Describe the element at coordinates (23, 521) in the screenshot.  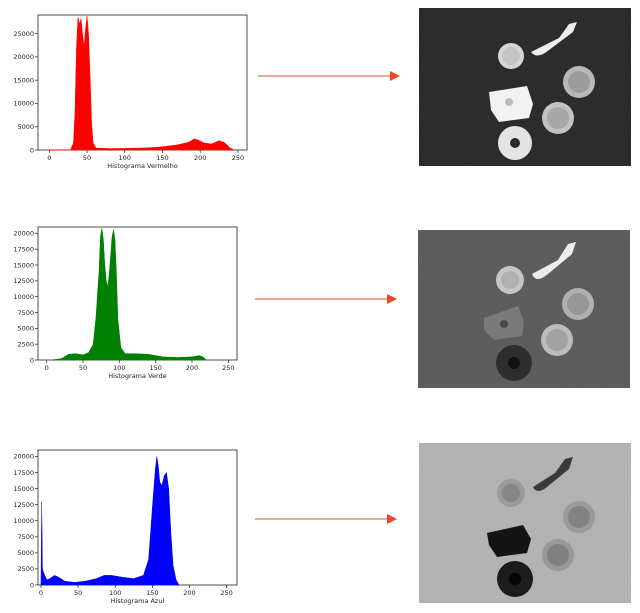
I see `y-tick-label-blue: 10000` at that location.